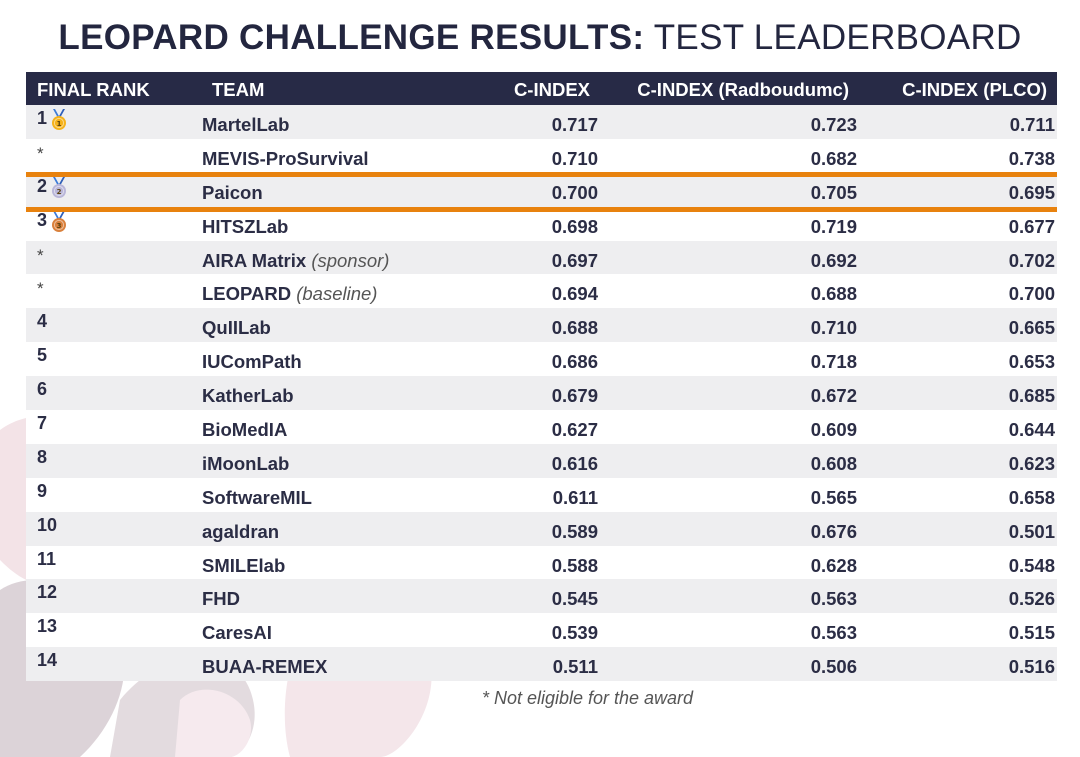 The width and height of the screenshot is (1080, 757). What do you see at coordinates (213, 723) in the screenshot?
I see `leopard-spot-shape` at bounding box center [213, 723].